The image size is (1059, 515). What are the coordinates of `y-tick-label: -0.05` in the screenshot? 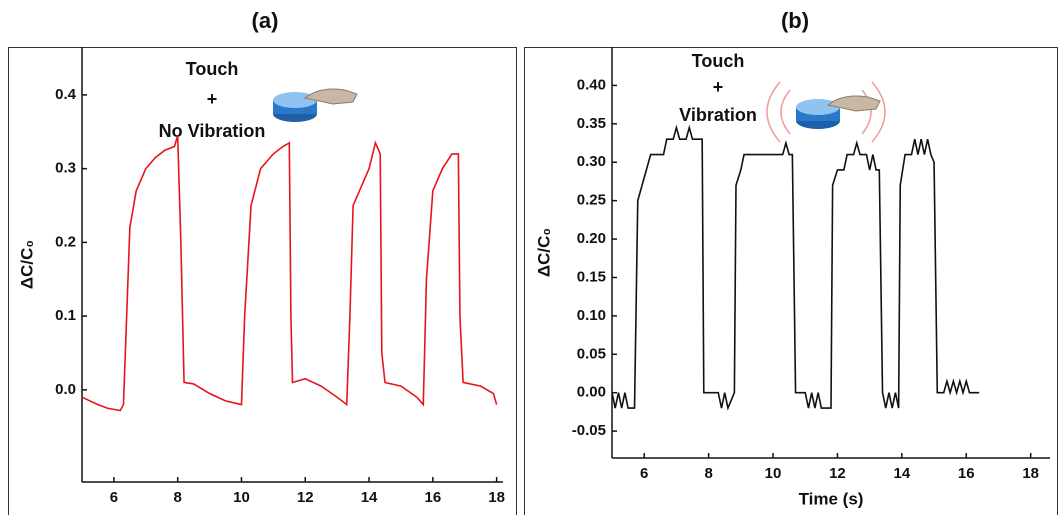 It's located at (589, 430).